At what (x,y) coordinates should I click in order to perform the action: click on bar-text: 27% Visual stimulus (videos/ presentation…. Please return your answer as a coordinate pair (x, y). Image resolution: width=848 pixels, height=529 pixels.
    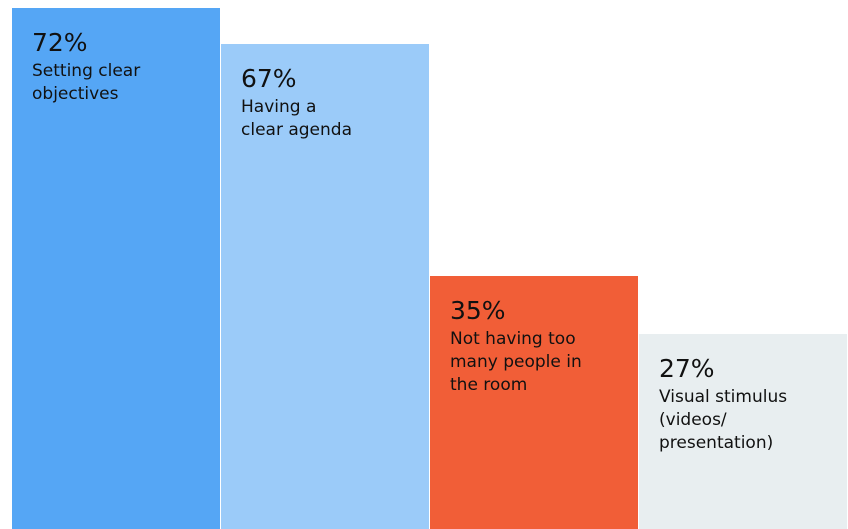
    Looking at the image, I should click on (750, 404).